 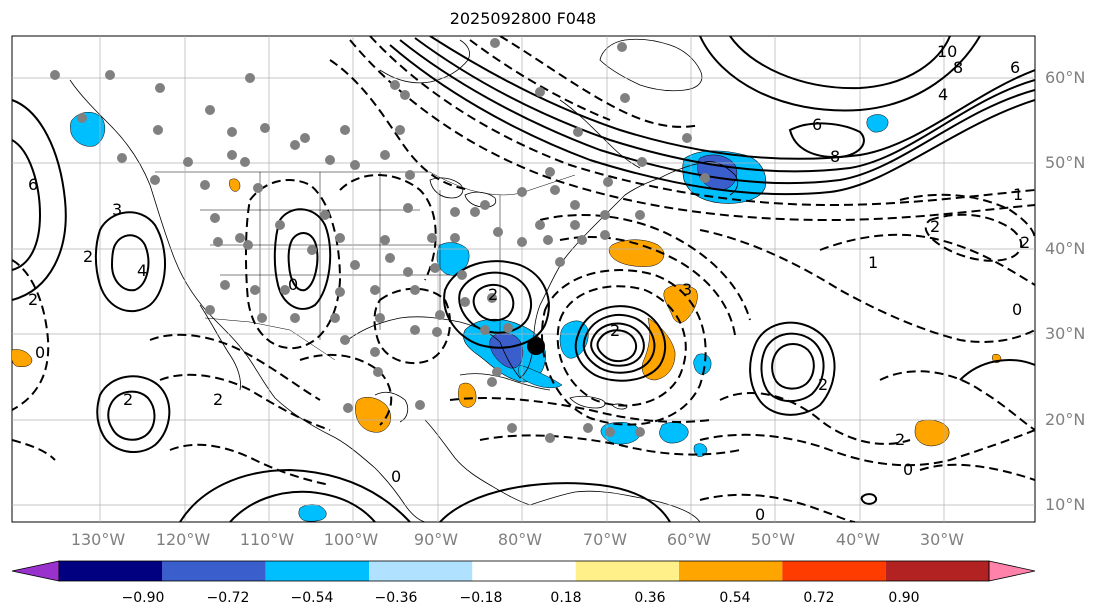 I want to click on latitude-axis: 60°N 50°N 40°N 30°N 20°N 10°N, so click(x=1065, y=291).